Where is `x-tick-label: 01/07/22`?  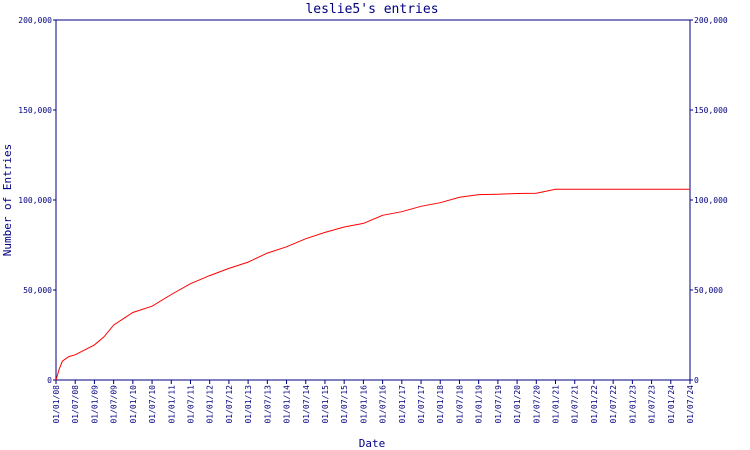 x-tick-label: 01/07/22 is located at coordinates (613, 404).